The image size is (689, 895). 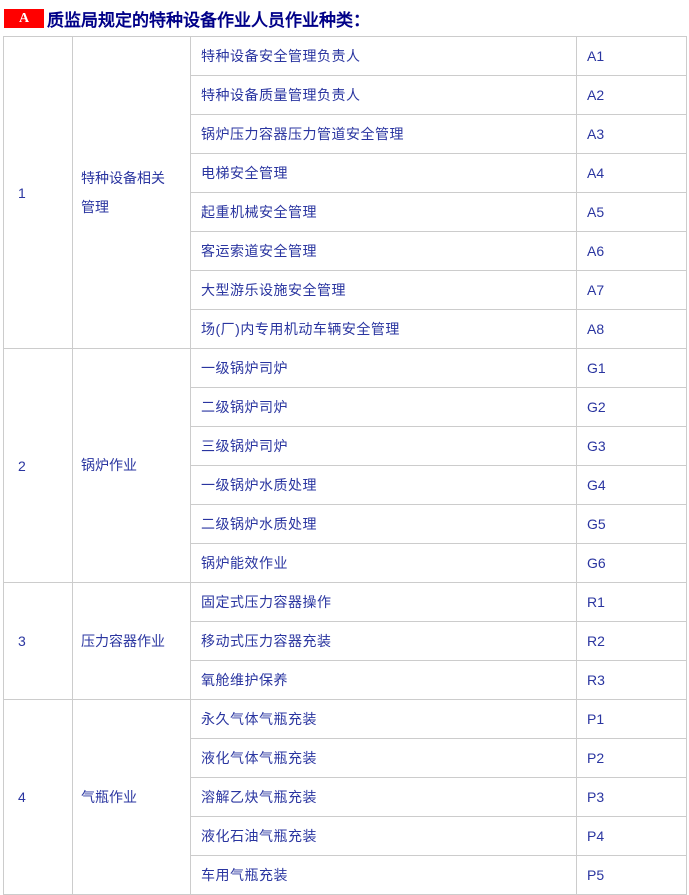 I want to click on group-number-cell: 4, so click(x=38, y=797).